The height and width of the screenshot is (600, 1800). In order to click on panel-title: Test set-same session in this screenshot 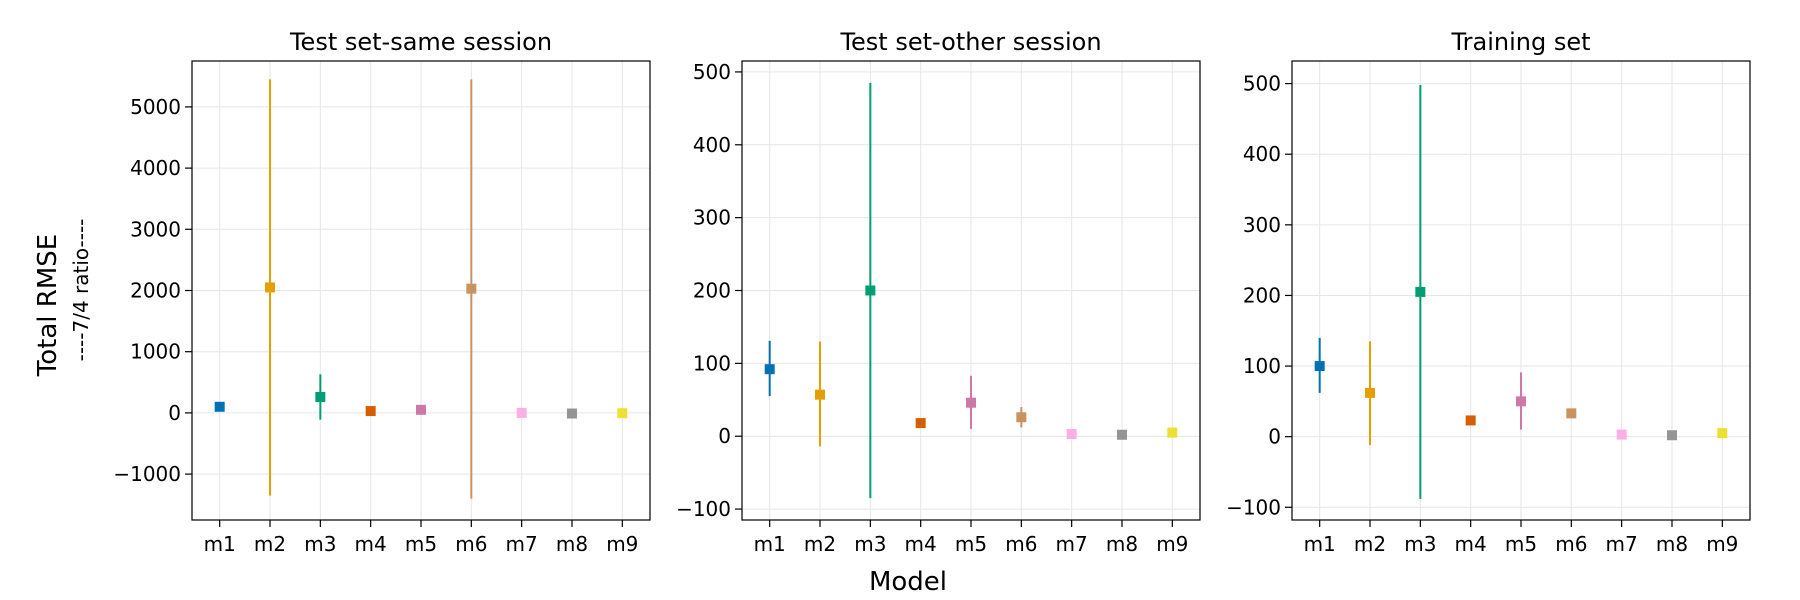, I will do `click(420, 42)`.